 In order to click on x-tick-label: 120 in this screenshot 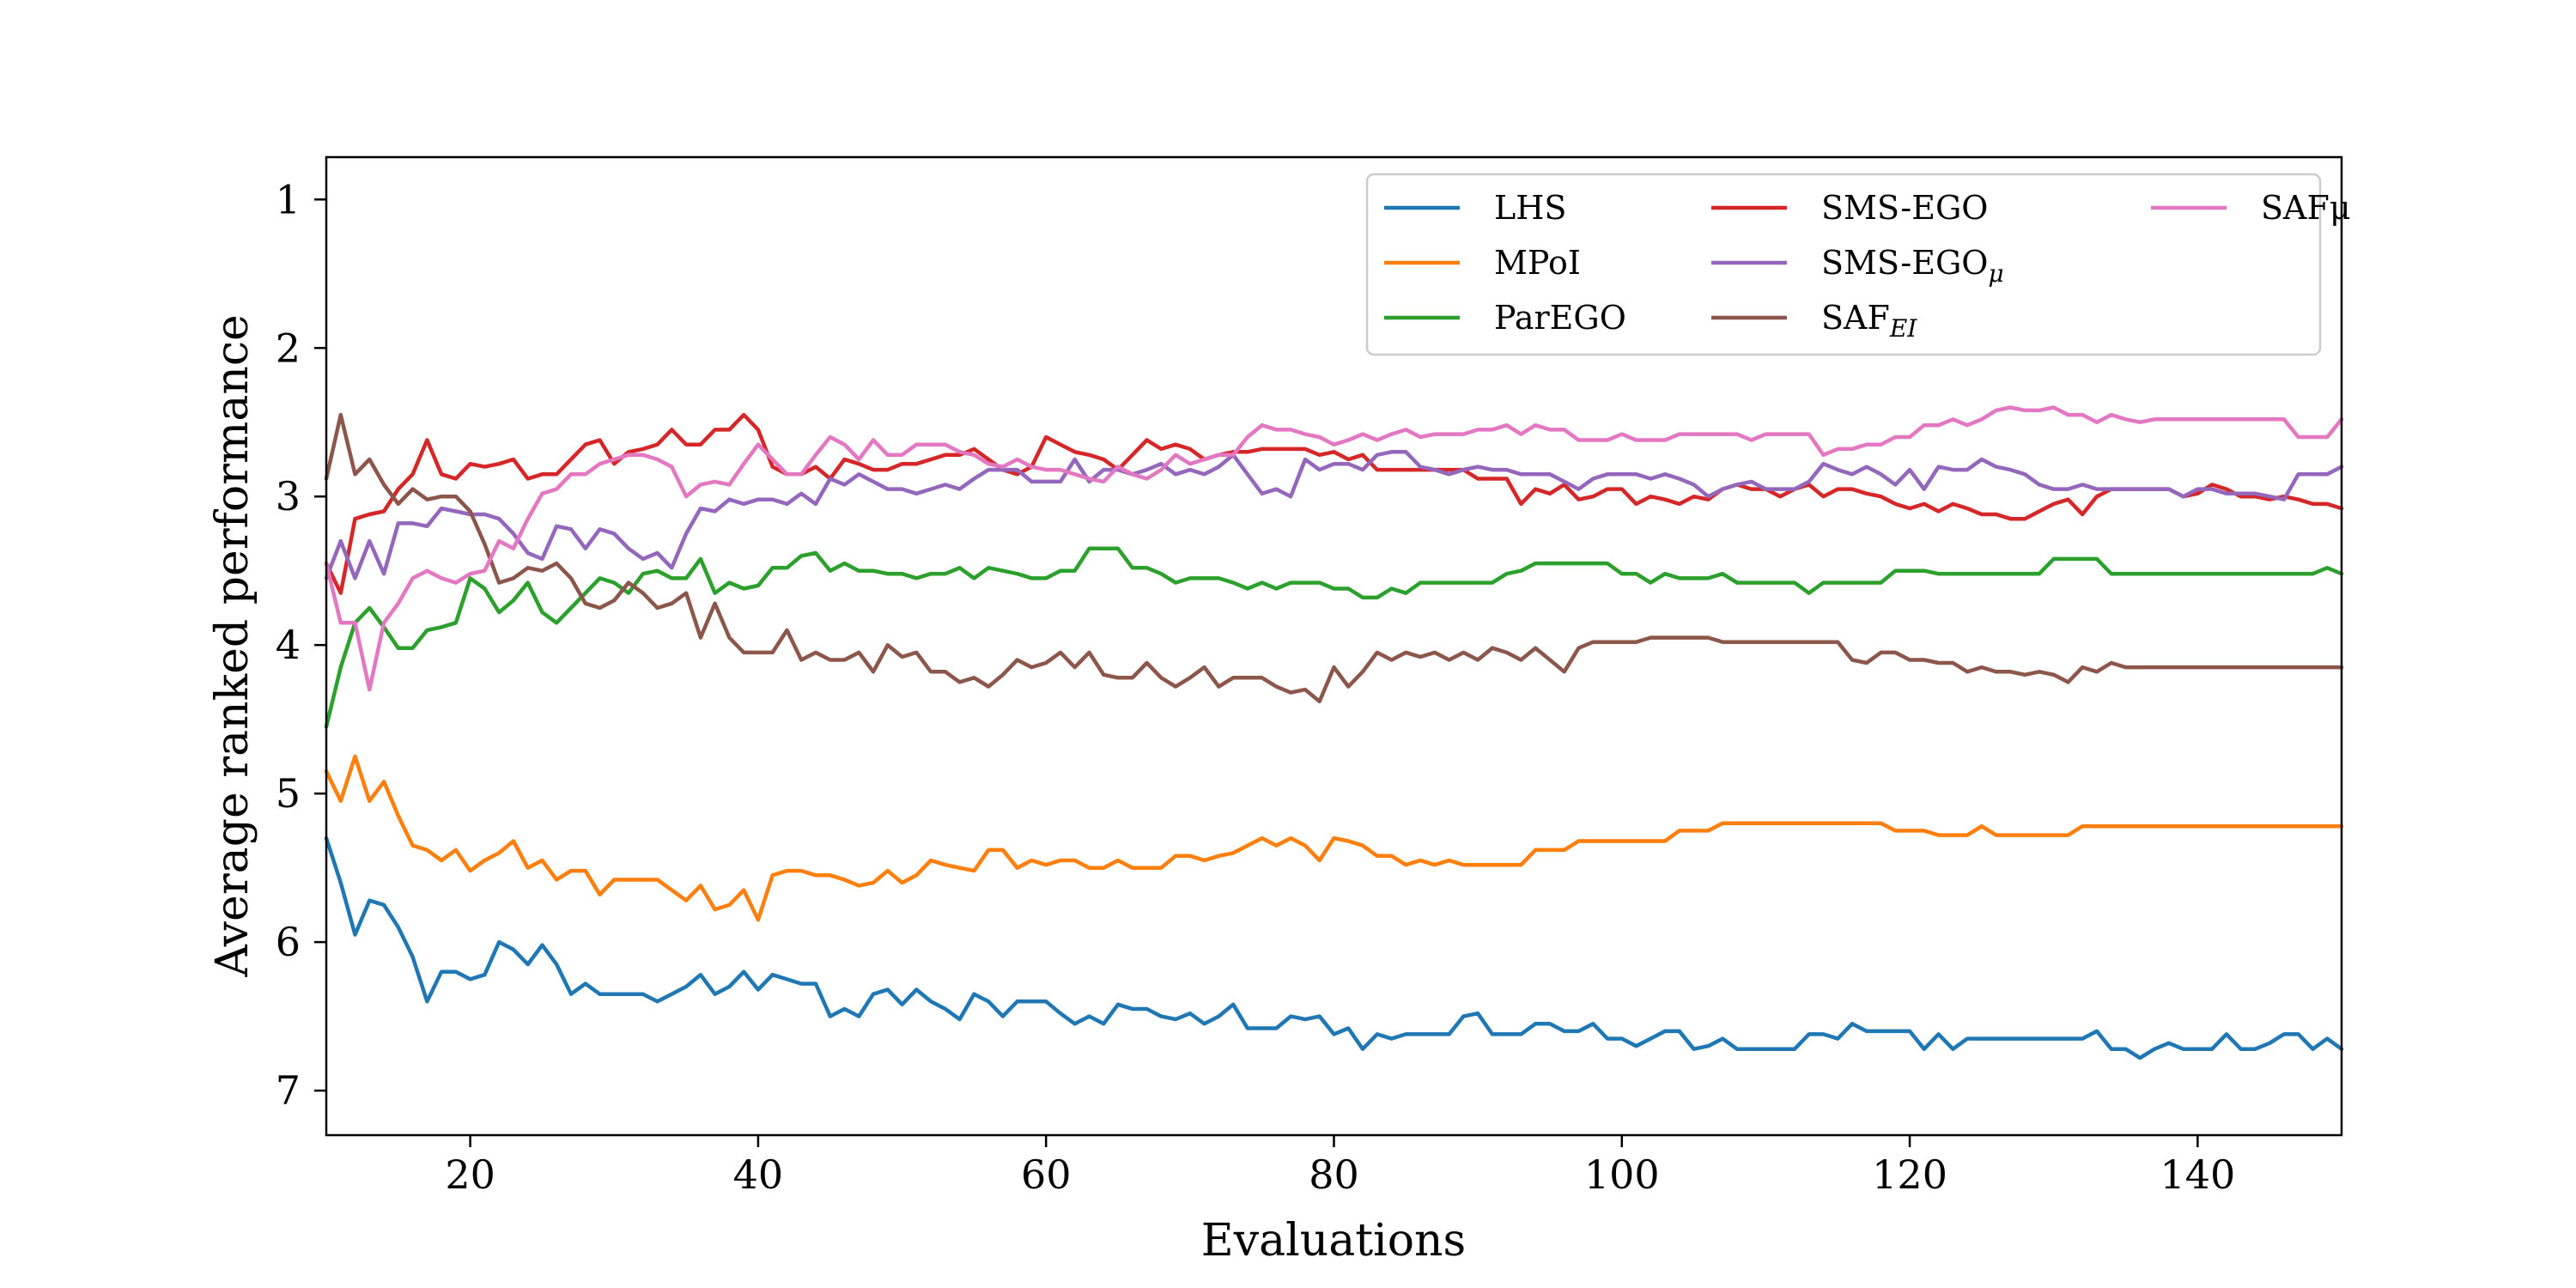, I will do `click(1909, 1174)`.